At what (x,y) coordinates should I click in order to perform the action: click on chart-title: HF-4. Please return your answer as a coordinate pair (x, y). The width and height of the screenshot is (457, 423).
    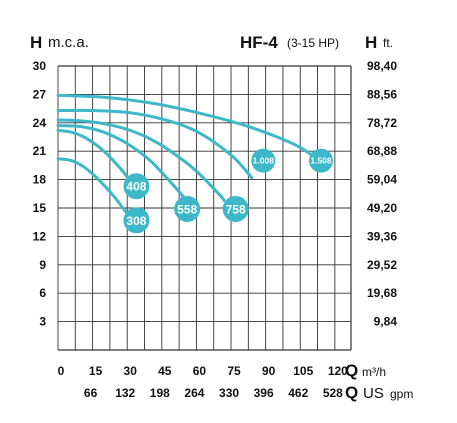
    Looking at the image, I should click on (259, 42).